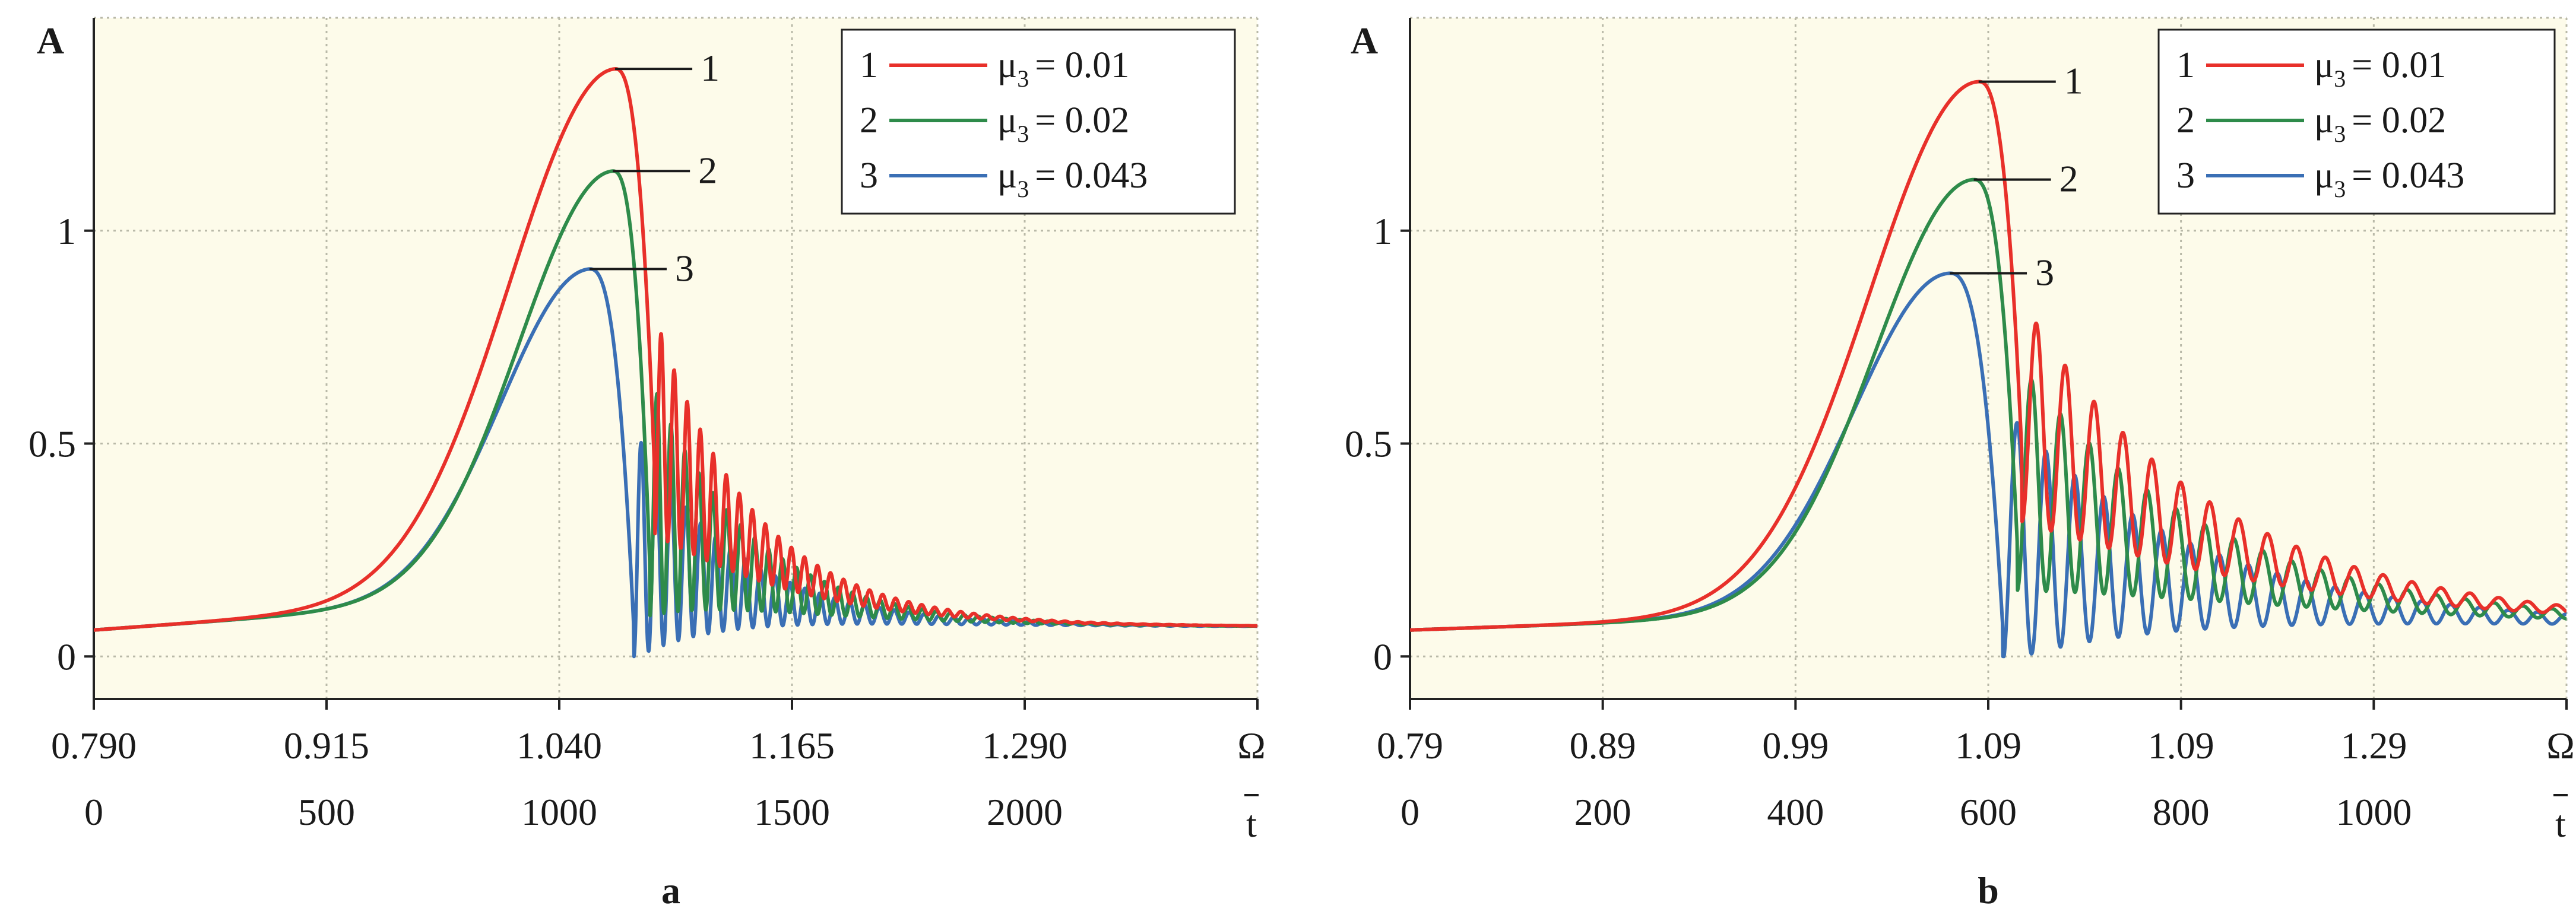  I want to click on x-omega-tick-label: 0.79, so click(1410, 746).